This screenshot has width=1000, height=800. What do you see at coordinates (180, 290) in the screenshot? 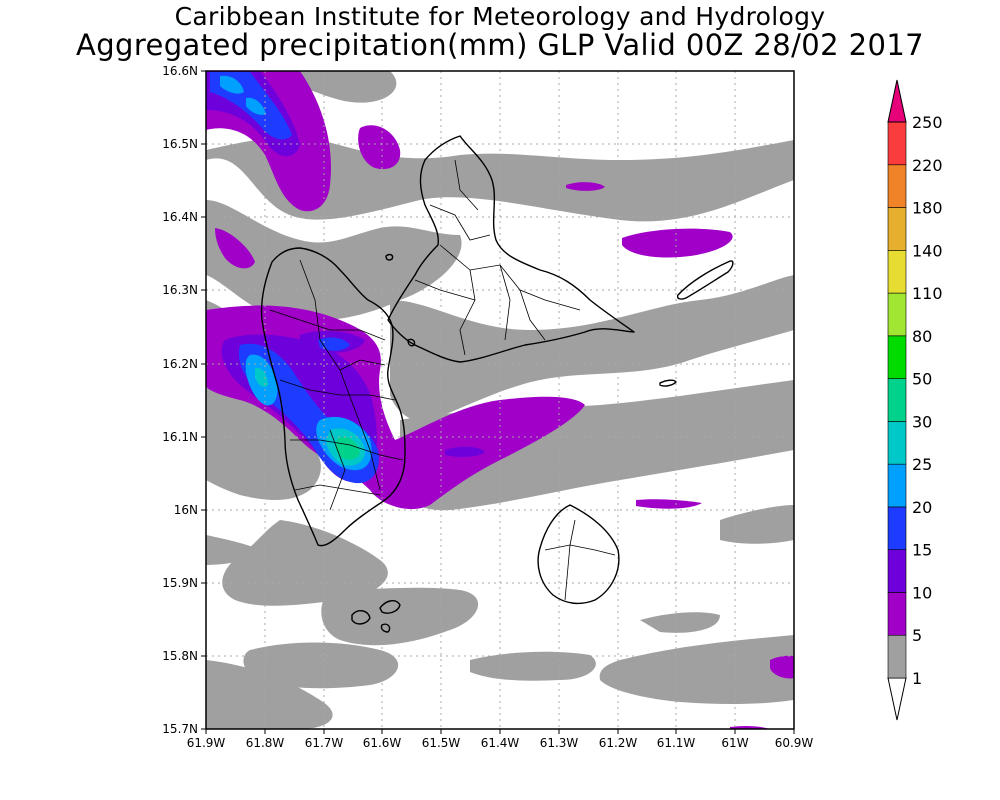
I see `y-tick-label: 16.3N` at bounding box center [180, 290].